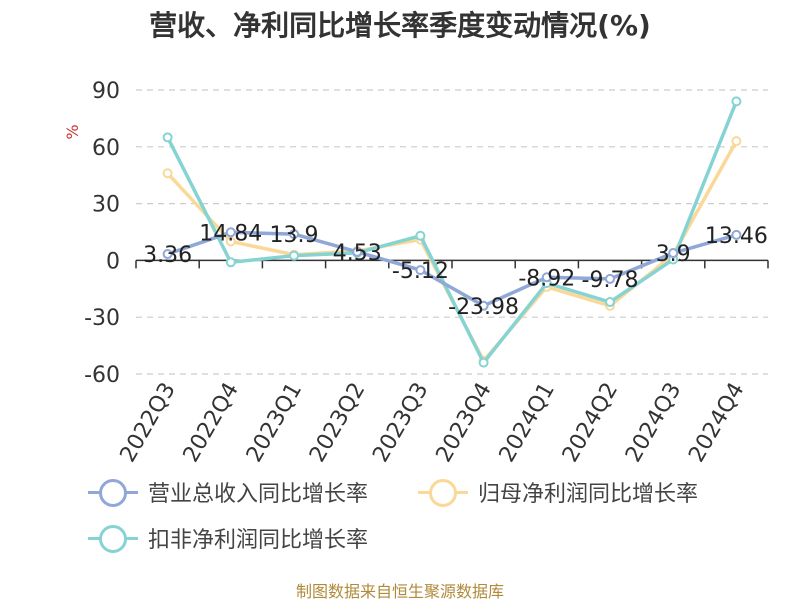 This screenshot has width=800, height=602. Describe the element at coordinates (452, 269) in the screenshot. I see `series-line` at that location.